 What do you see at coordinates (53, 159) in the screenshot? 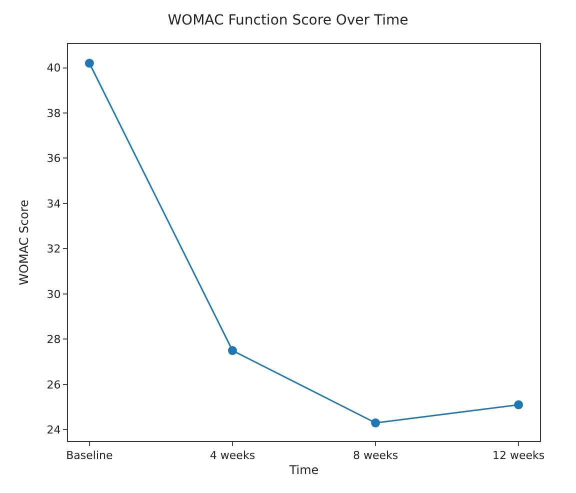
I see `y-tick-label: 36` at bounding box center [53, 159].